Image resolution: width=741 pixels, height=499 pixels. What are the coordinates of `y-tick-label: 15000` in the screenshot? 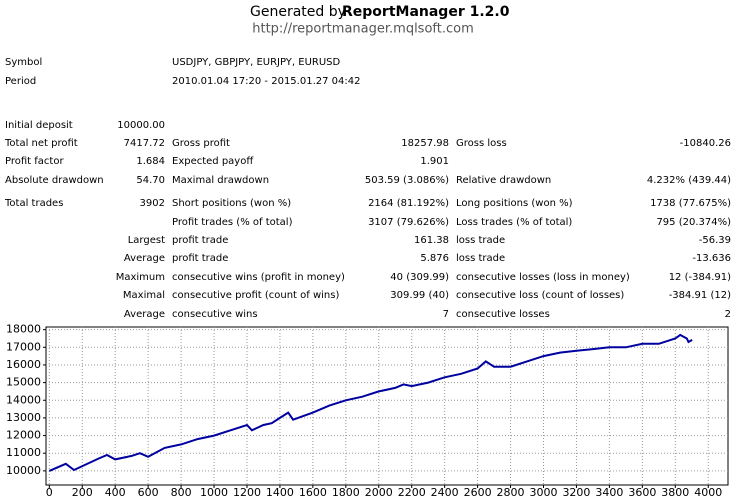 It's located at (23, 382).